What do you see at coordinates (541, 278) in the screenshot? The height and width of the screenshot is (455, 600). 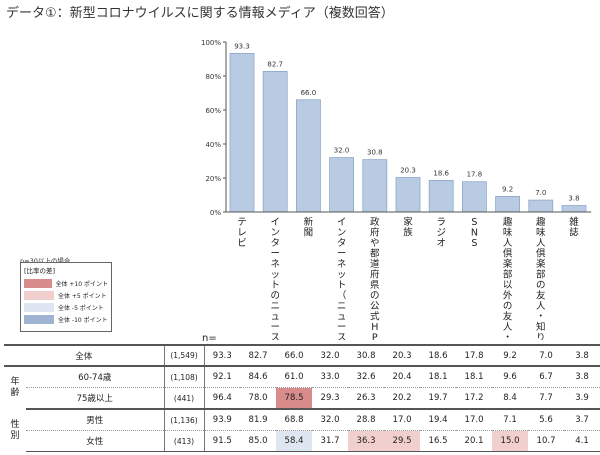 I see `category-label: 趣味人倶楽部の友人・知り合い` at bounding box center [541, 278].